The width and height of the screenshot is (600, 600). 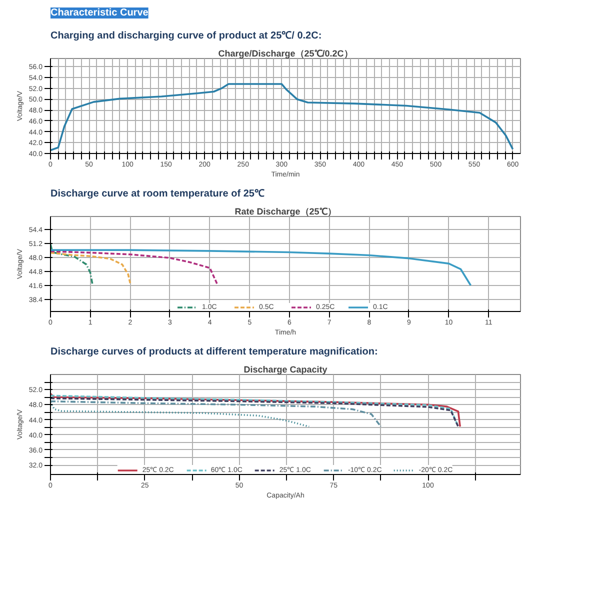 What do you see at coordinates (99, 13) in the screenshot?
I see `text: Characteristic Curve` at bounding box center [99, 13].